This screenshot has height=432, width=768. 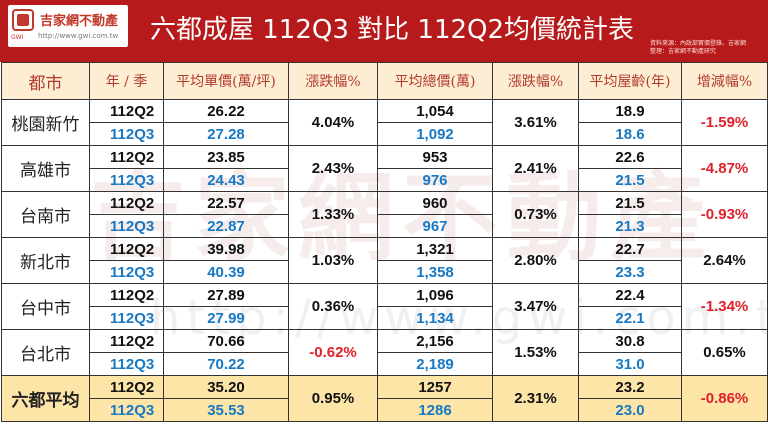 I want to click on source-note: 資料來源：內政部實價登錄、吉家網 整理：吉家網不動產研究, so click(x=707, y=48).